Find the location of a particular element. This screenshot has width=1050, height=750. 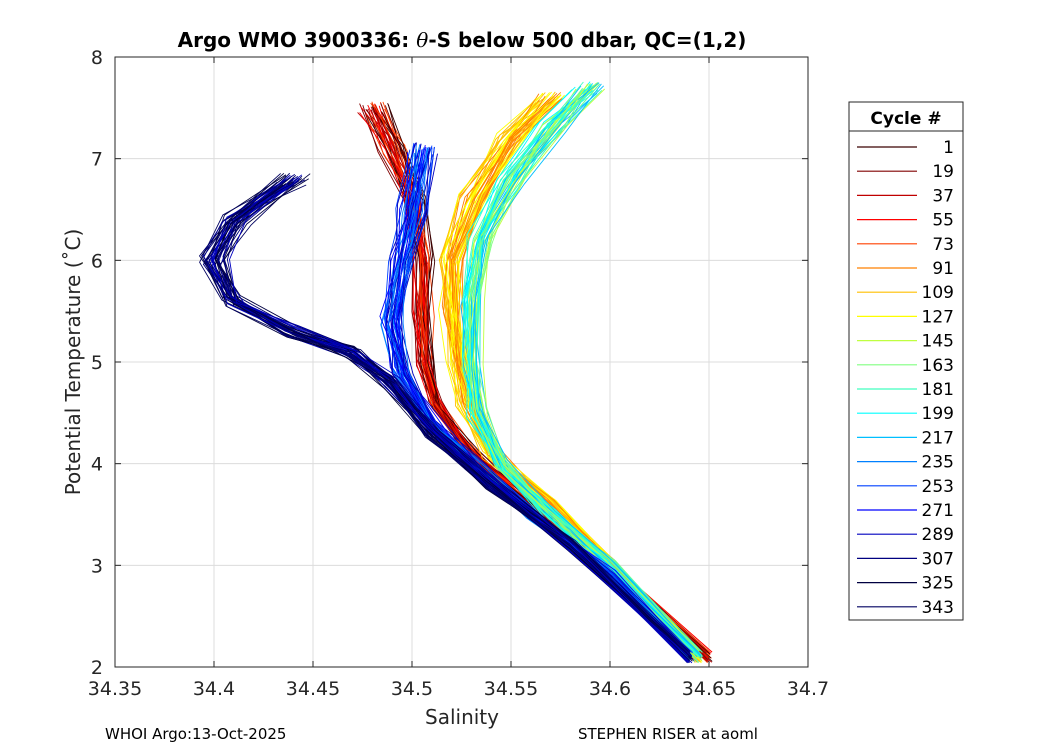

x-tick-label: 34.7 is located at coordinates (808, 689).